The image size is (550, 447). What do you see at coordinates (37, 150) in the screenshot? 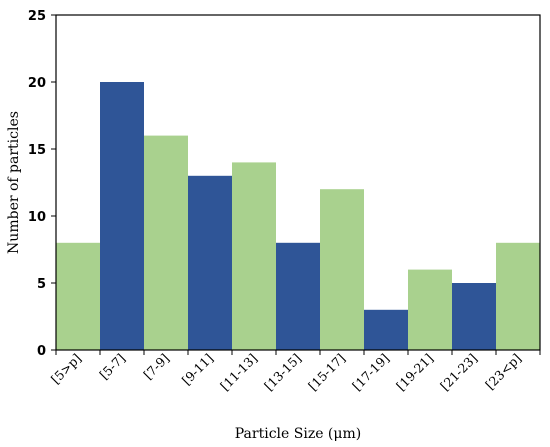
I see `y-tick-label: 15` at bounding box center [37, 150].